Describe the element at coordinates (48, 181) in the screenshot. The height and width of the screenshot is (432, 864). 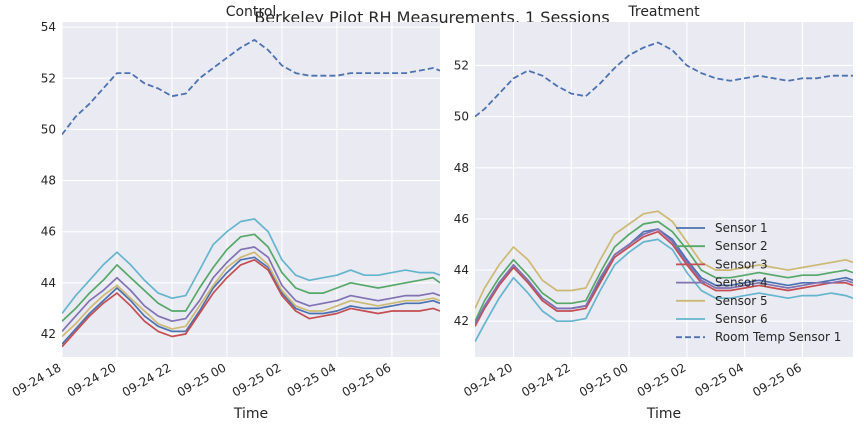
I see `control-y-tick-label: 48` at that location.